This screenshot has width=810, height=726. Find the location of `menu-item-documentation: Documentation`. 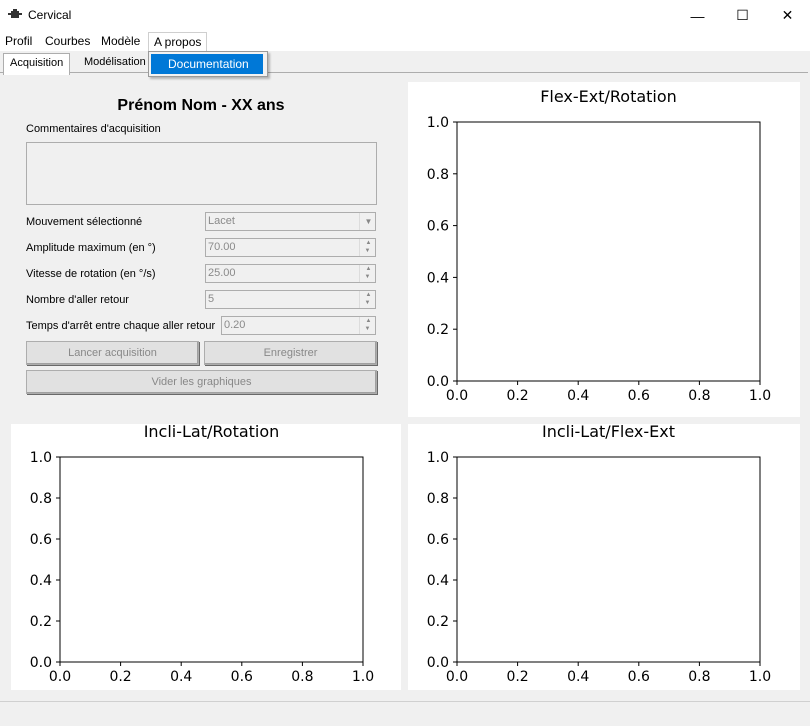

menu-item-documentation: Documentation is located at coordinates (207, 64).